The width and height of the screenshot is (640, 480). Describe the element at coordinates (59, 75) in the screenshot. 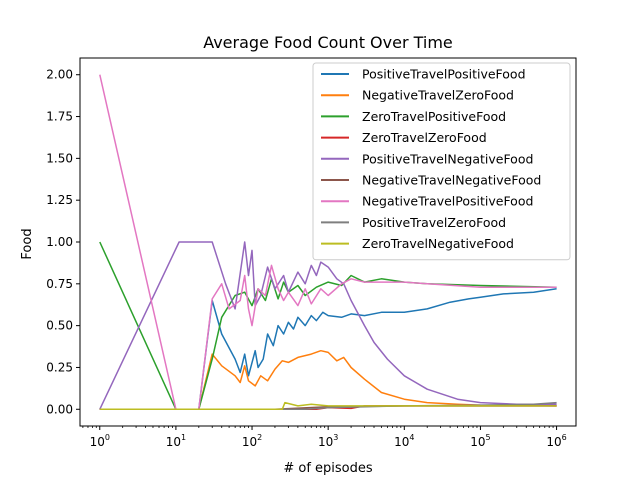

I see `y-tick-label-8: 2.00` at that location.